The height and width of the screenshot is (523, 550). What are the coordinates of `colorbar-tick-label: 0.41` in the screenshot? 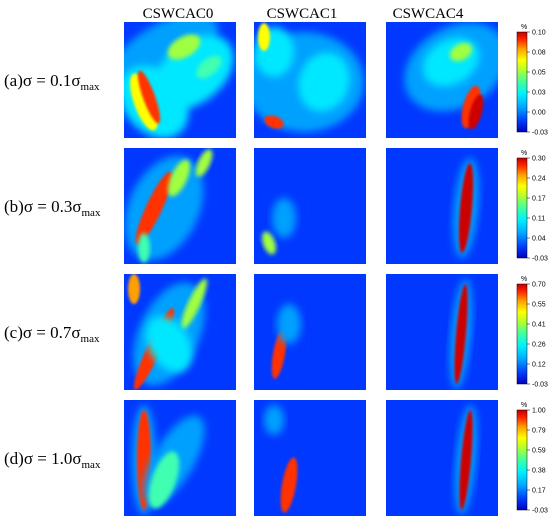 It's located at (539, 325).